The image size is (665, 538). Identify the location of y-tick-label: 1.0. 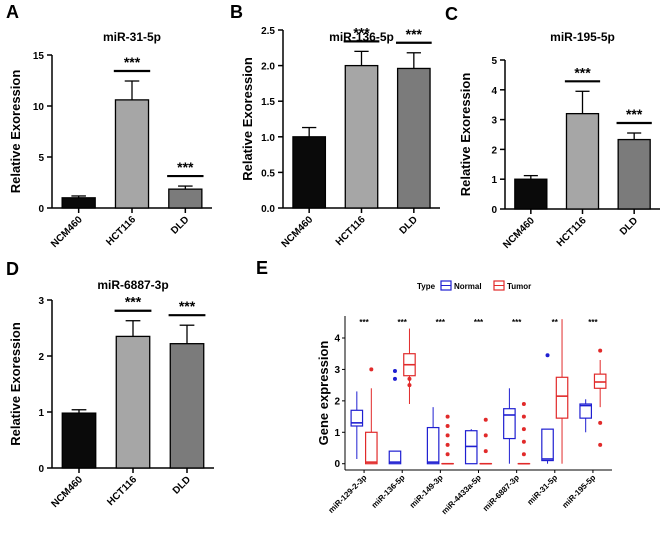
(268, 138).